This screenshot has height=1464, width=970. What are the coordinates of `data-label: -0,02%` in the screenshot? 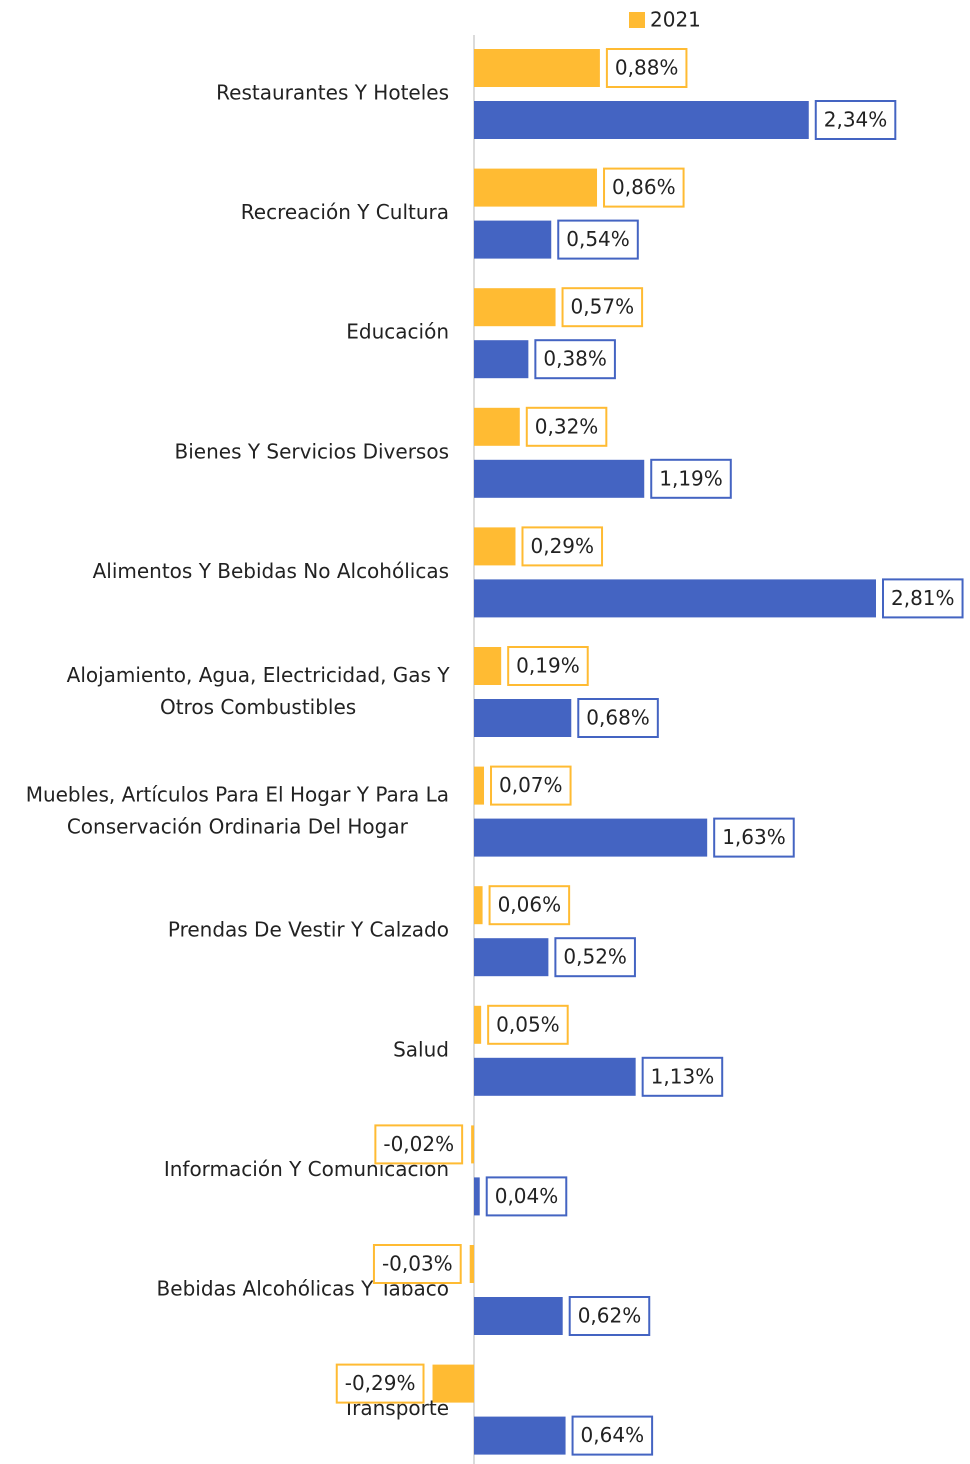 It's located at (418, 1144).